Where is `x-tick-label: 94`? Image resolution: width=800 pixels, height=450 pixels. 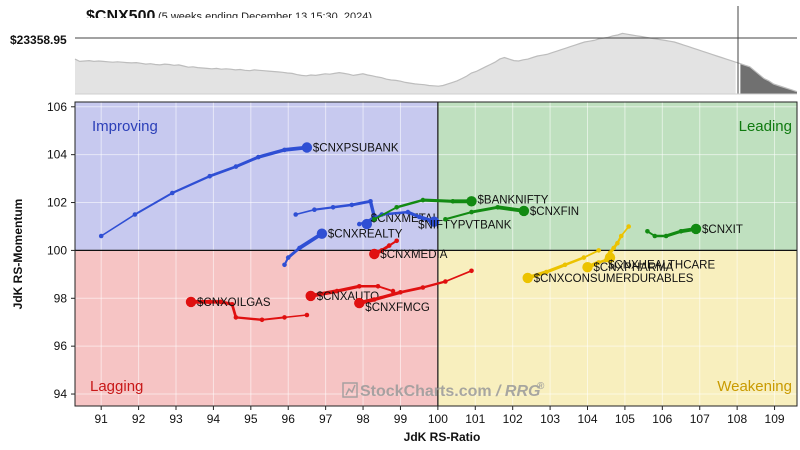 x-tick-label: 94 is located at coordinates (214, 419).